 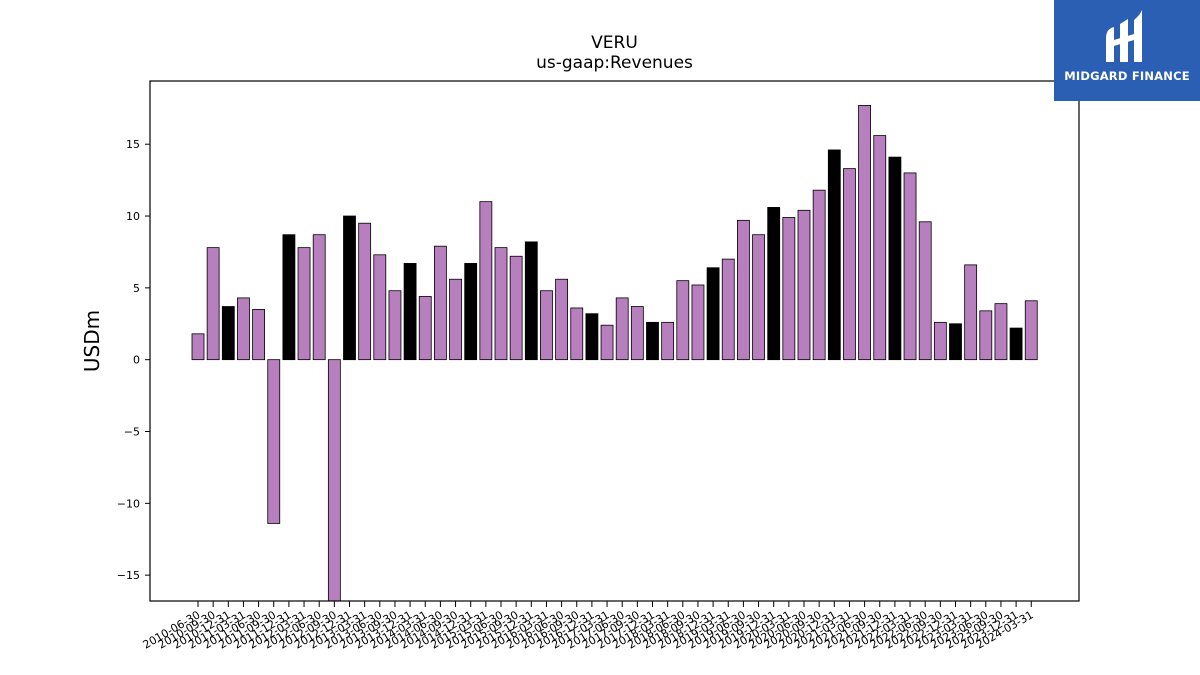 What do you see at coordinates (1127, 76) in the screenshot?
I see `logo-text: MIDGARD FINANCE` at bounding box center [1127, 76].